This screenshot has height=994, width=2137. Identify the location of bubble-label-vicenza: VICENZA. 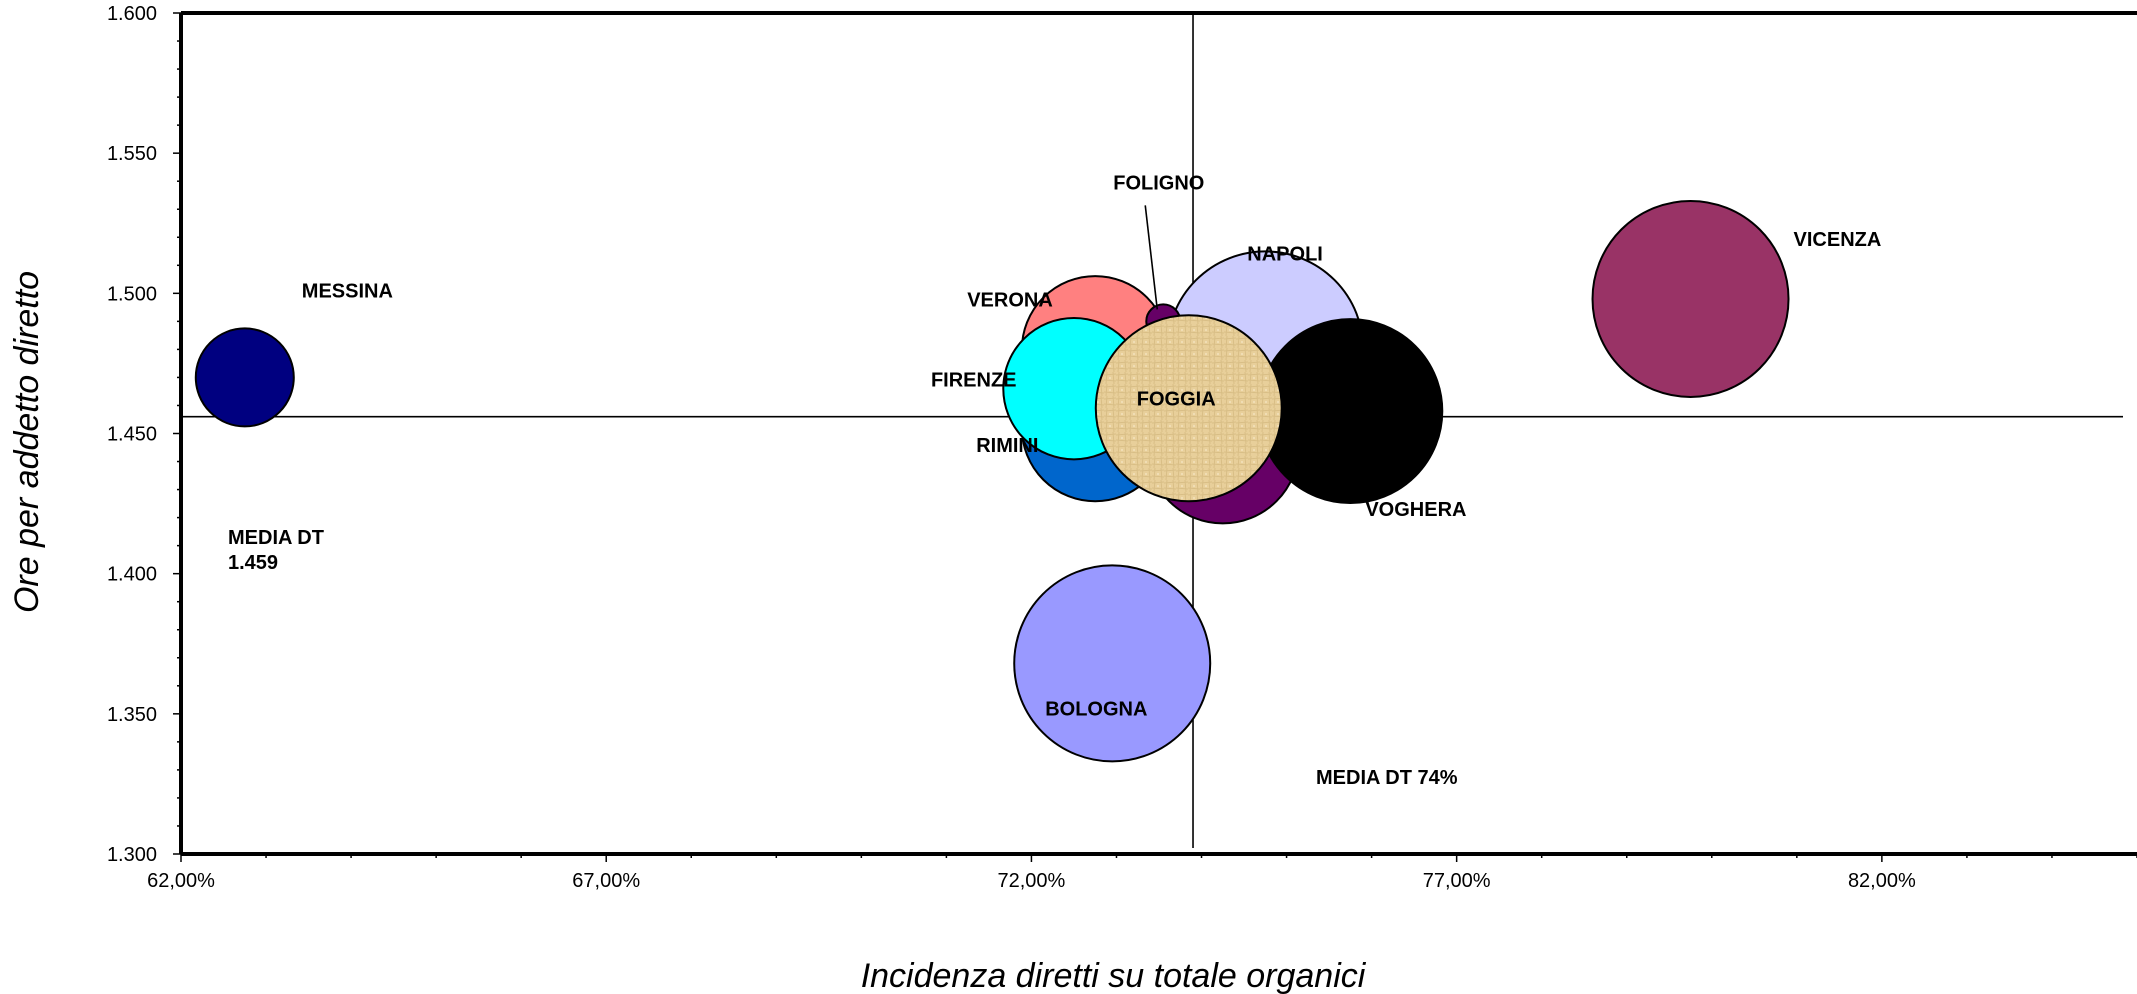
(1838, 240).